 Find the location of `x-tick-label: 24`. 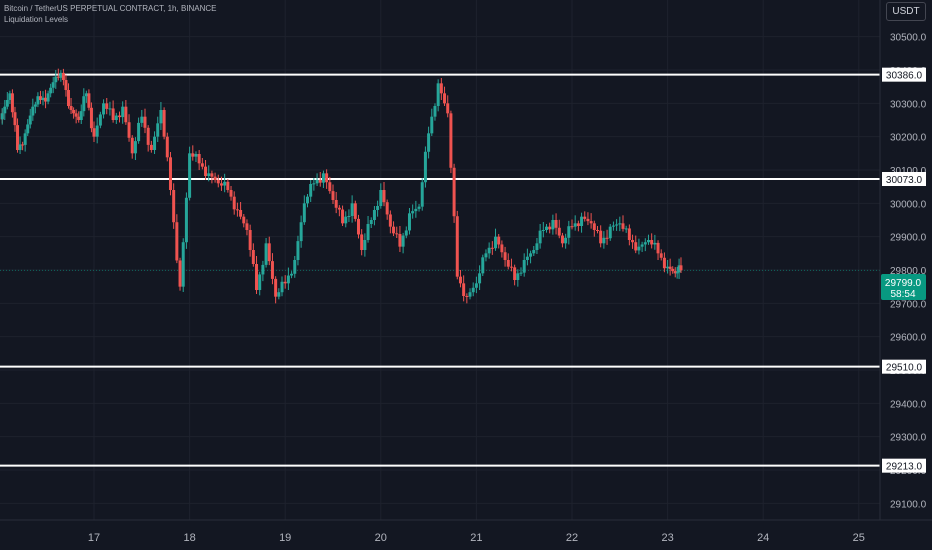

x-tick-label: 24 is located at coordinates (763, 538).